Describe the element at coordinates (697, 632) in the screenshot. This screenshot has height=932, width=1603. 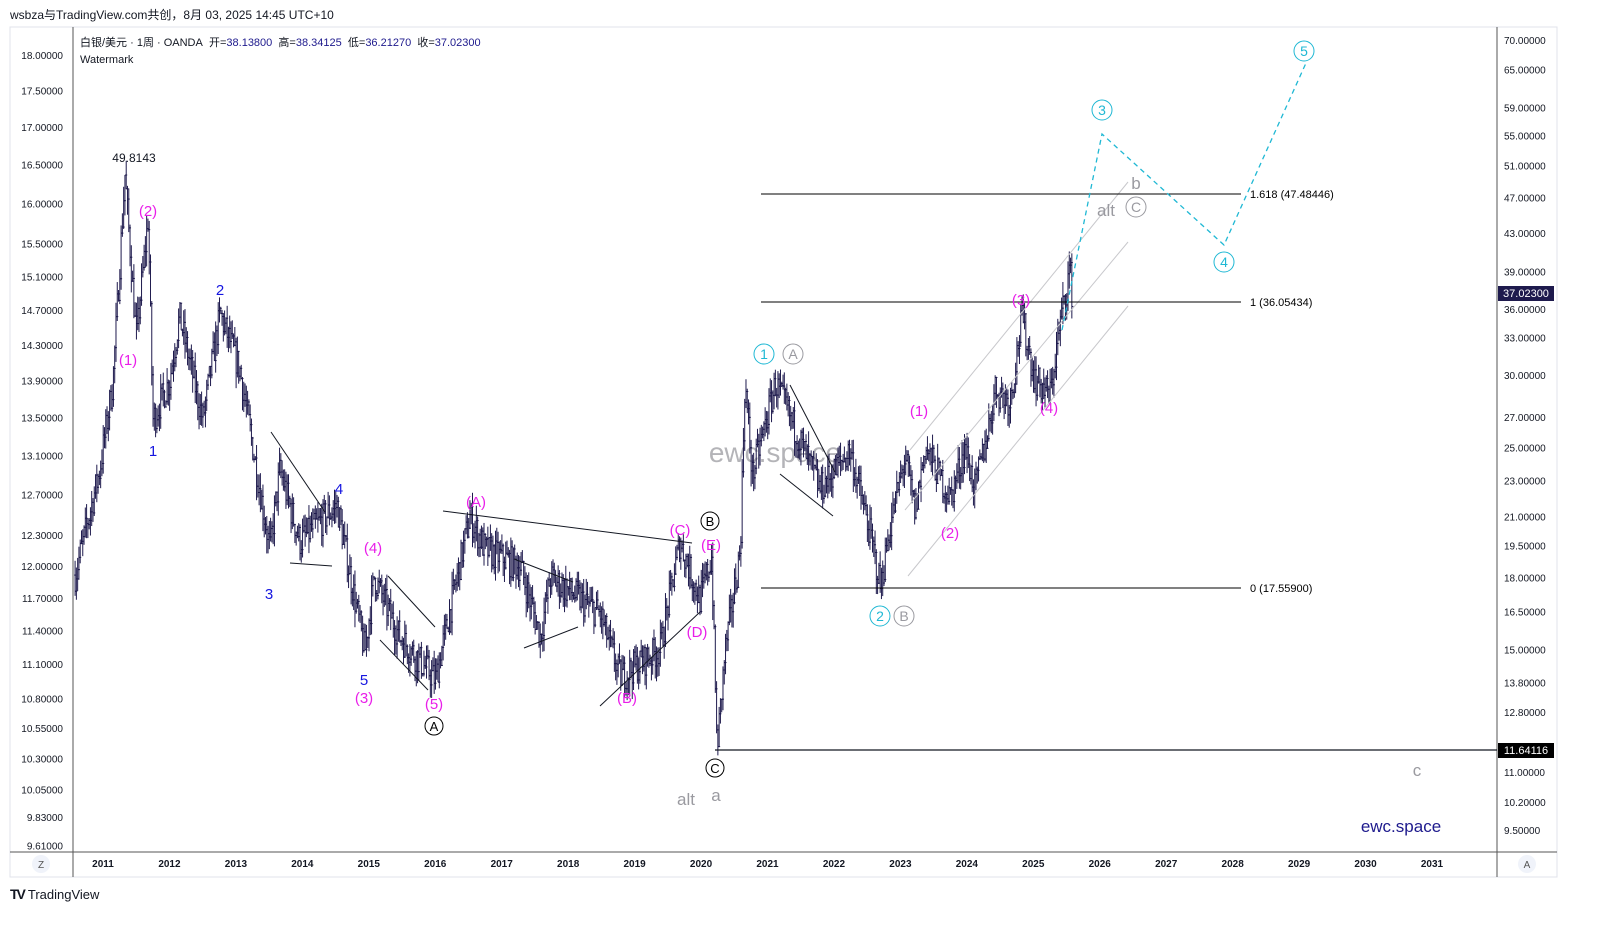
I see `wave-label: (D)` at that location.